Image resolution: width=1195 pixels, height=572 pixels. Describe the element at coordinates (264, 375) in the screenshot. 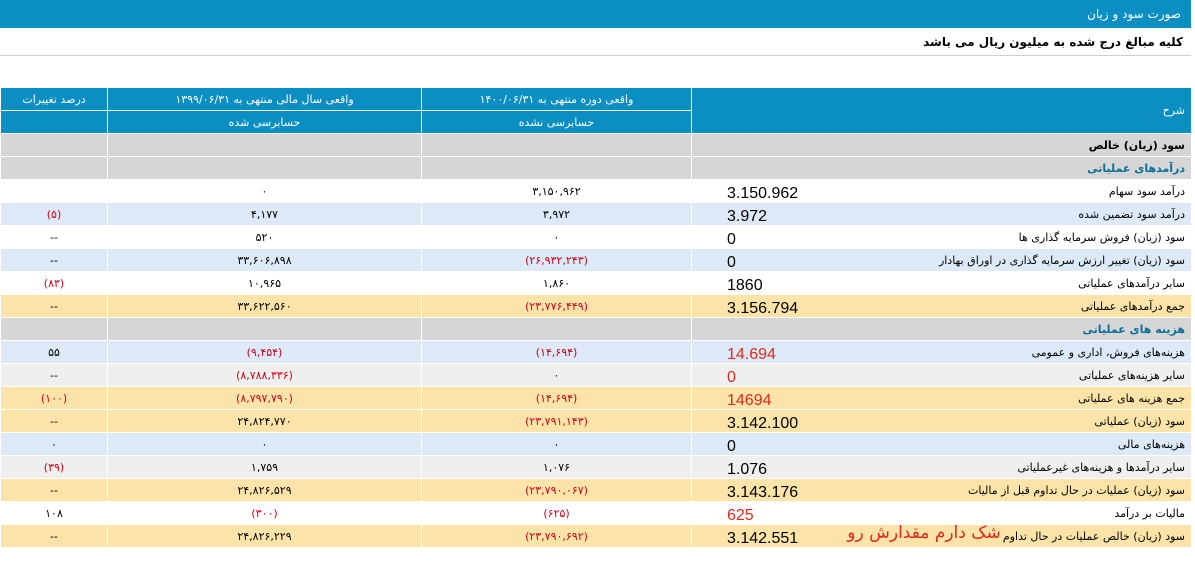

I see `cell-prior-value: (۸,۷۸۸,۳۳۶)` at that location.